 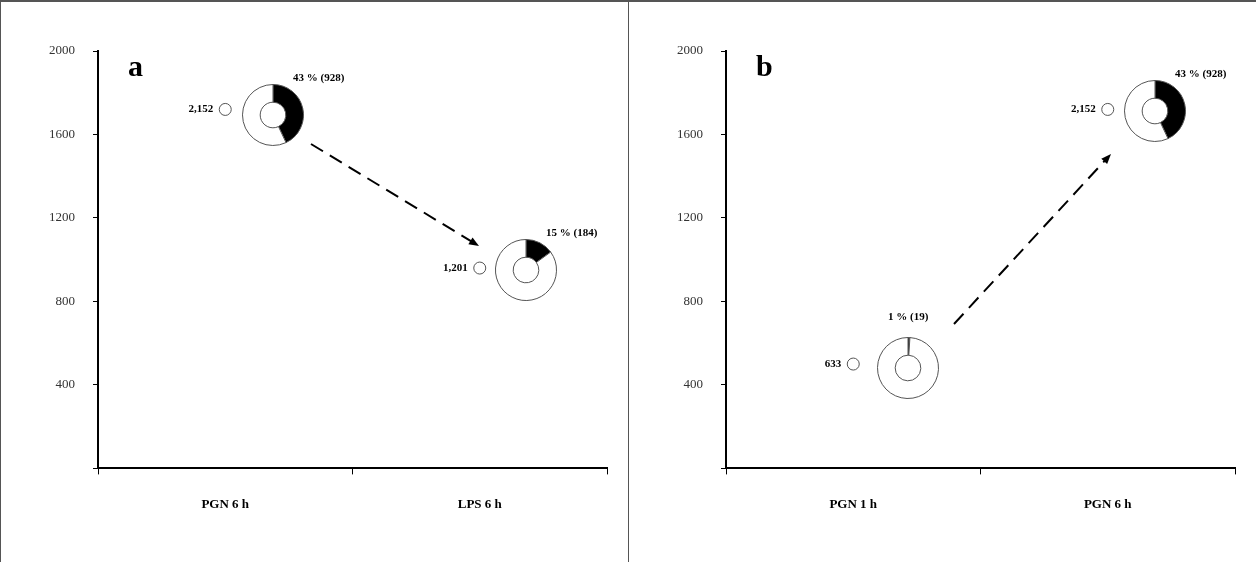 What do you see at coordinates (572, 232) in the screenshot?
I see `text: 15 % (184)` at bounding box center [572, 232].